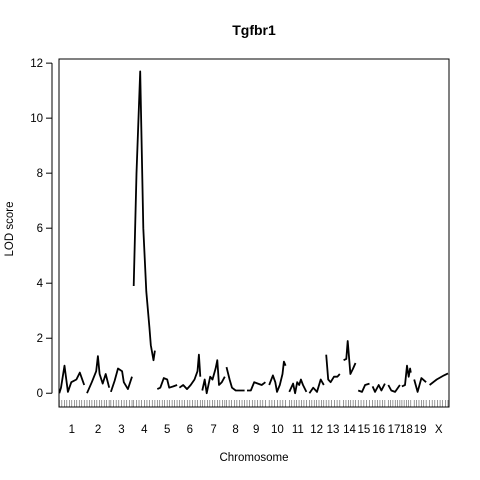 The width and height of the screenshot is (480, 480). I want to click on chromosome-label: 14, so click(349, 430).